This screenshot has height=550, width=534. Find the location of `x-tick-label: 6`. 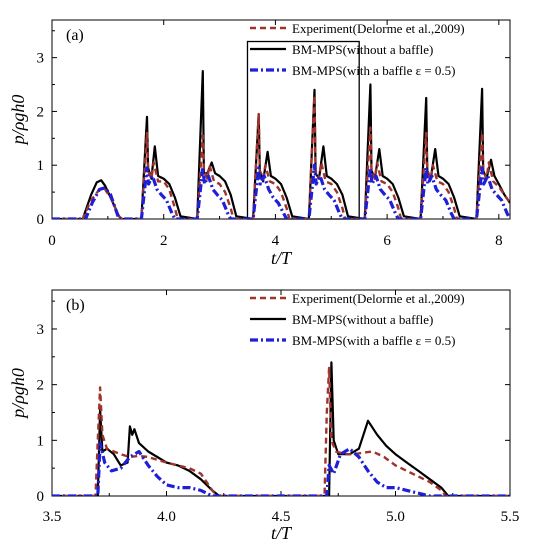

x-tick-label: 6 is located at coordinates (387, 241).